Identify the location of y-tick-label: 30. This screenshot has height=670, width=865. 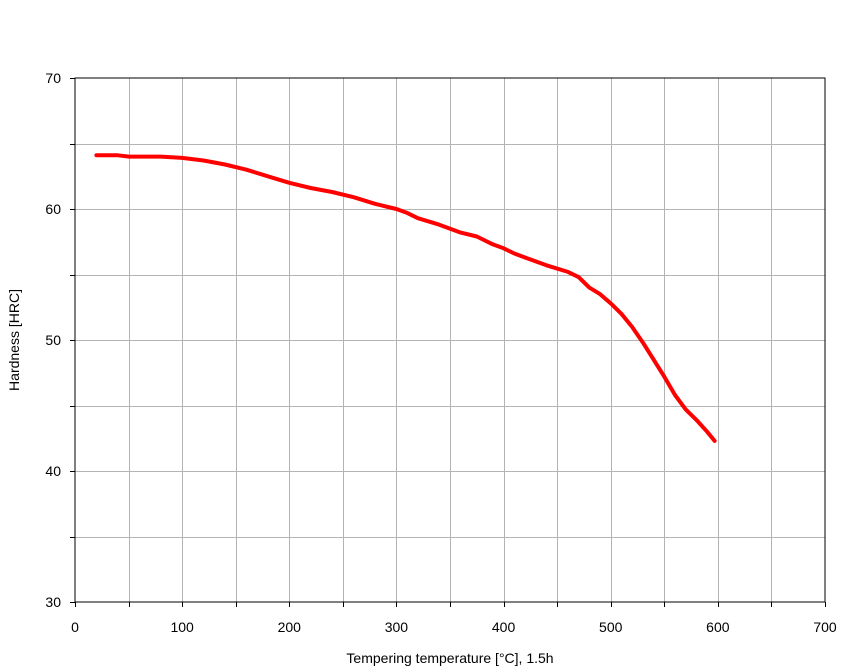
(53, 602).